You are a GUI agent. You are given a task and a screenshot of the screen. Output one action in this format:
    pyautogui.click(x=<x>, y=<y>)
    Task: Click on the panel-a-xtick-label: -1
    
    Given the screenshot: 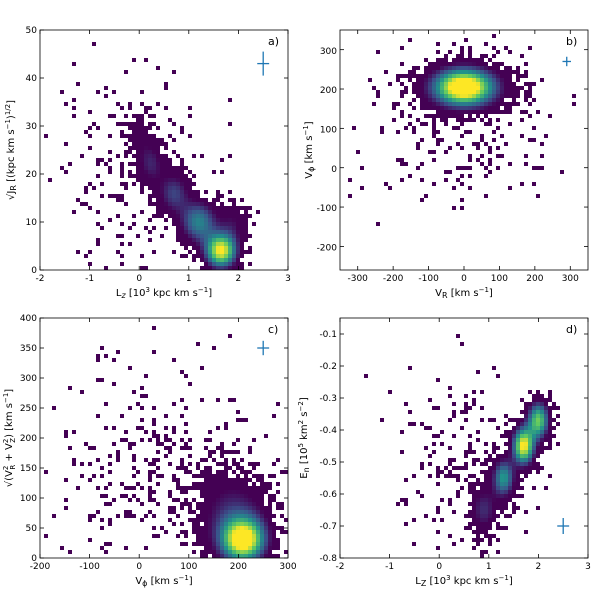 What is the action you would take?
    pyautogui.click(x=89, y=279)
    